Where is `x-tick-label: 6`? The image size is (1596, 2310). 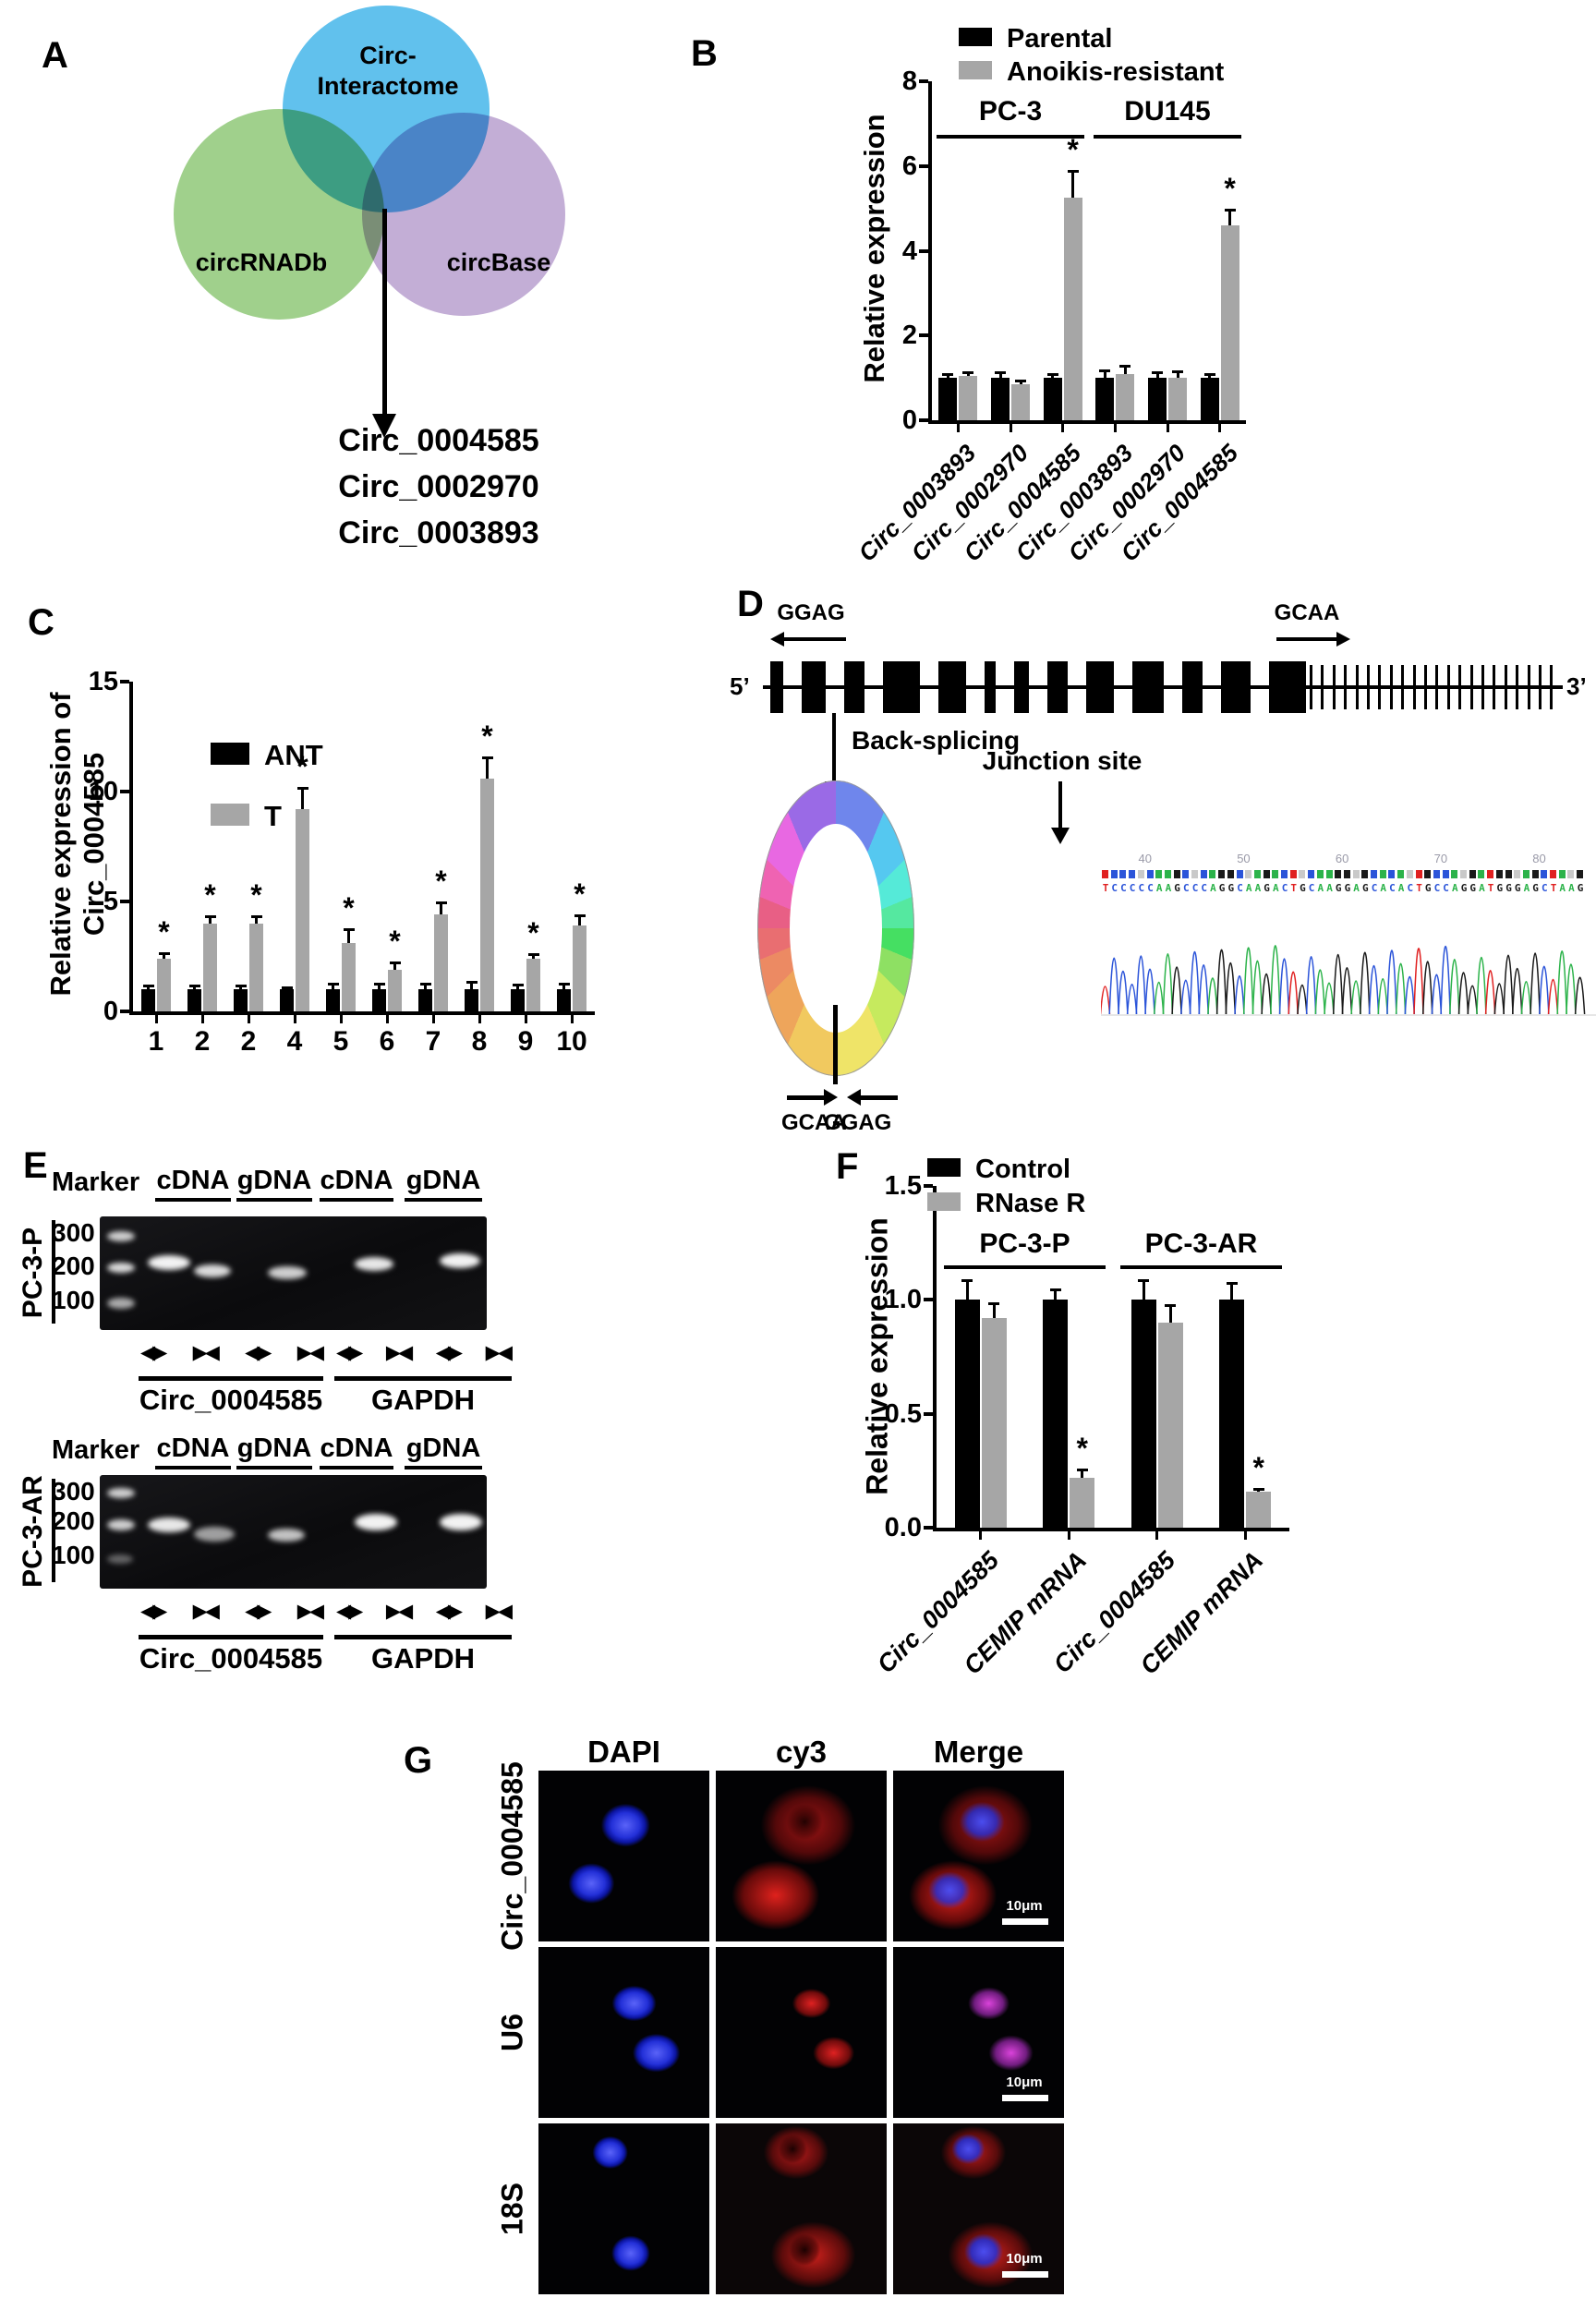 x-tick-label: 6 is located at coordinates (387, 1041).